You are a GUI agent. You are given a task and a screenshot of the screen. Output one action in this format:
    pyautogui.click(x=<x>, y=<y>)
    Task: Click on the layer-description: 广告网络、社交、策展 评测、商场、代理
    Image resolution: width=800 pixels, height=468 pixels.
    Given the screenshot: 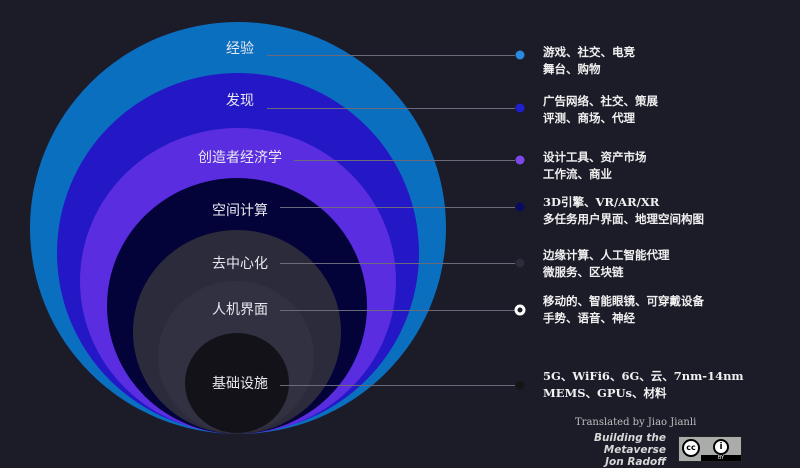 What is the action you would take?
    pyautogui.click(x=600, y=109)
    